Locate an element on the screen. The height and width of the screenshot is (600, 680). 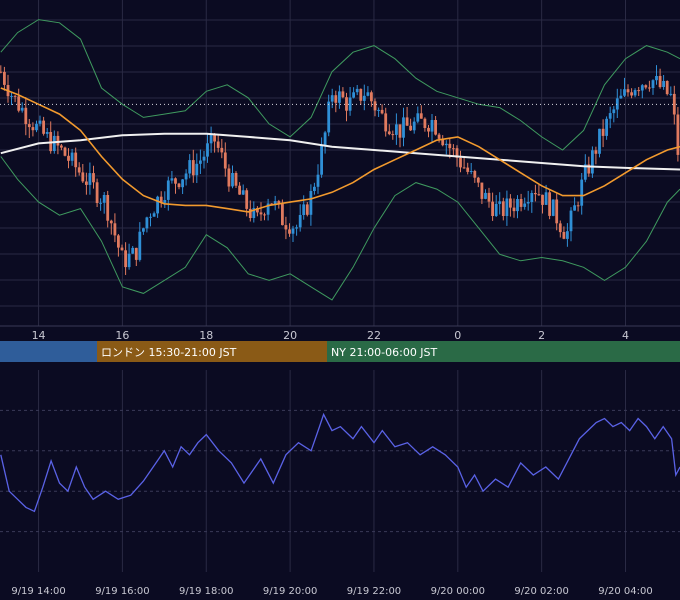
sma-long-line is located at coordinates (340, 151).